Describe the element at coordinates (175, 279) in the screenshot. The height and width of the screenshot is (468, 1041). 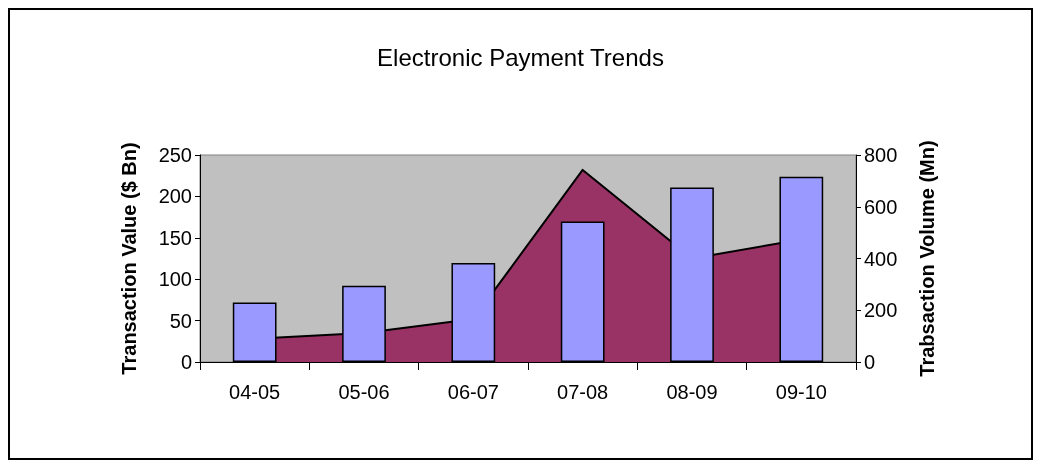
I see `y-tick-label: 100` at that location.